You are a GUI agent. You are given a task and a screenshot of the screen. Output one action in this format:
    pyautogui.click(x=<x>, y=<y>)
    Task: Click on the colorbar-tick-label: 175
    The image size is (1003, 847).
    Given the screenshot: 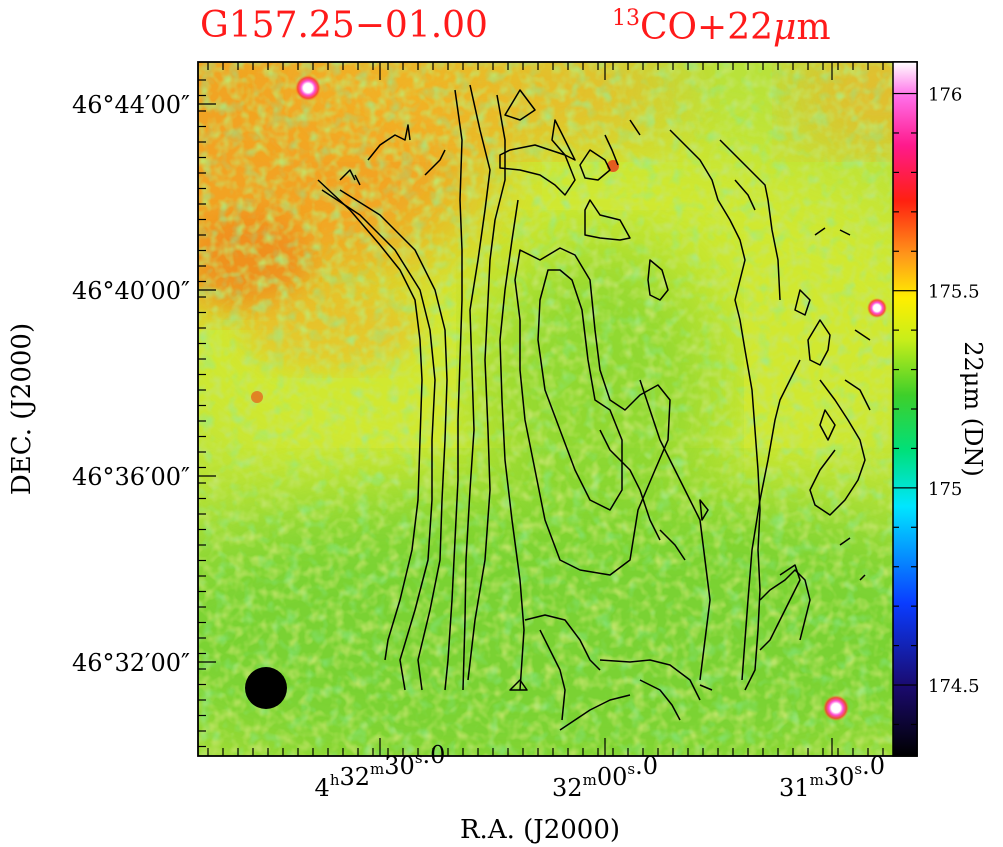 What is the action you would take?
    pyautogui.click(x=945, y=489)
    